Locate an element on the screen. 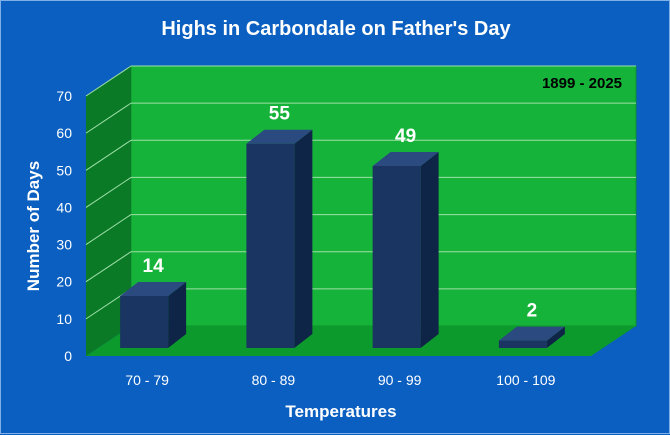 The image size is (670, 435). x-axis-title: Temperatures is located at coordinates (340, 411).